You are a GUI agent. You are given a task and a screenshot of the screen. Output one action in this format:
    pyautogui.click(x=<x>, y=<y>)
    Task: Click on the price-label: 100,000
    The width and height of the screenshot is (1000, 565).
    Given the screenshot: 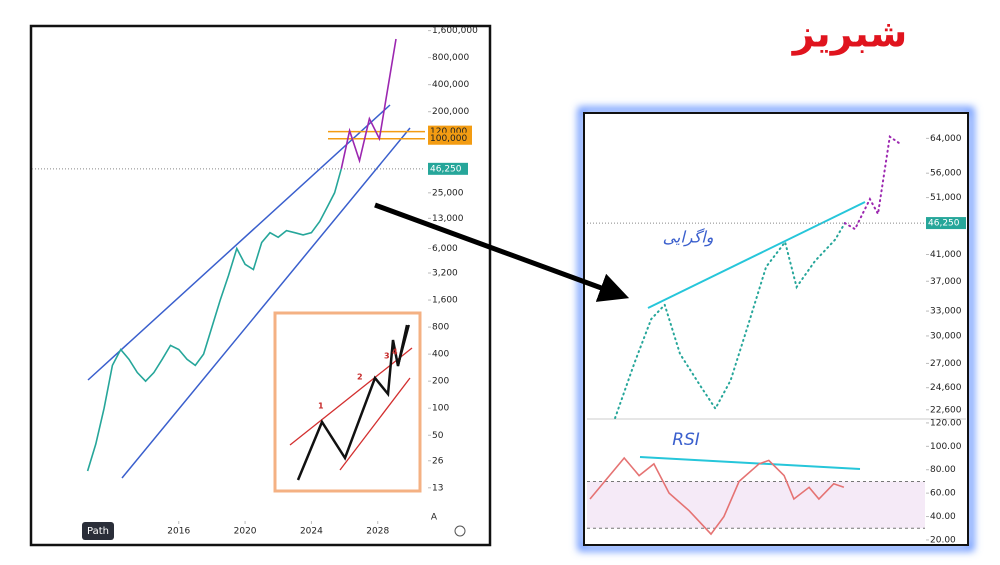 What is the action you would take?
    pyautogui.click(x=448, y=139)
    